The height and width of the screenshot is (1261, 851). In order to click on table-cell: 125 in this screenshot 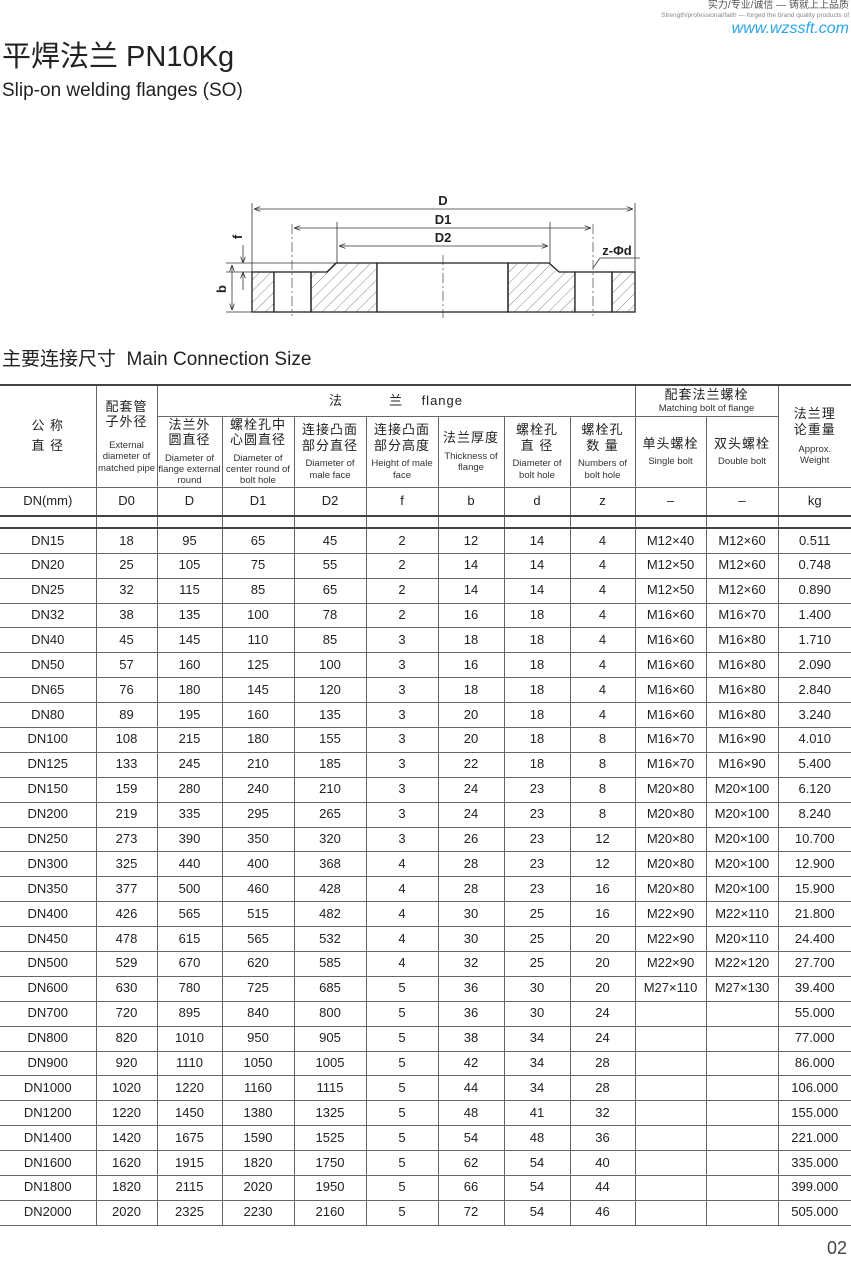, I will do `click(258, 665)`.